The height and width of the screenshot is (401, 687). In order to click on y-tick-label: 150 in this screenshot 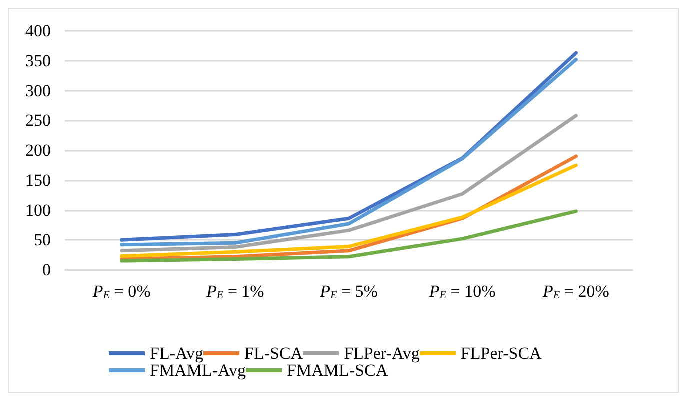, I will do `click(38, 180)`.